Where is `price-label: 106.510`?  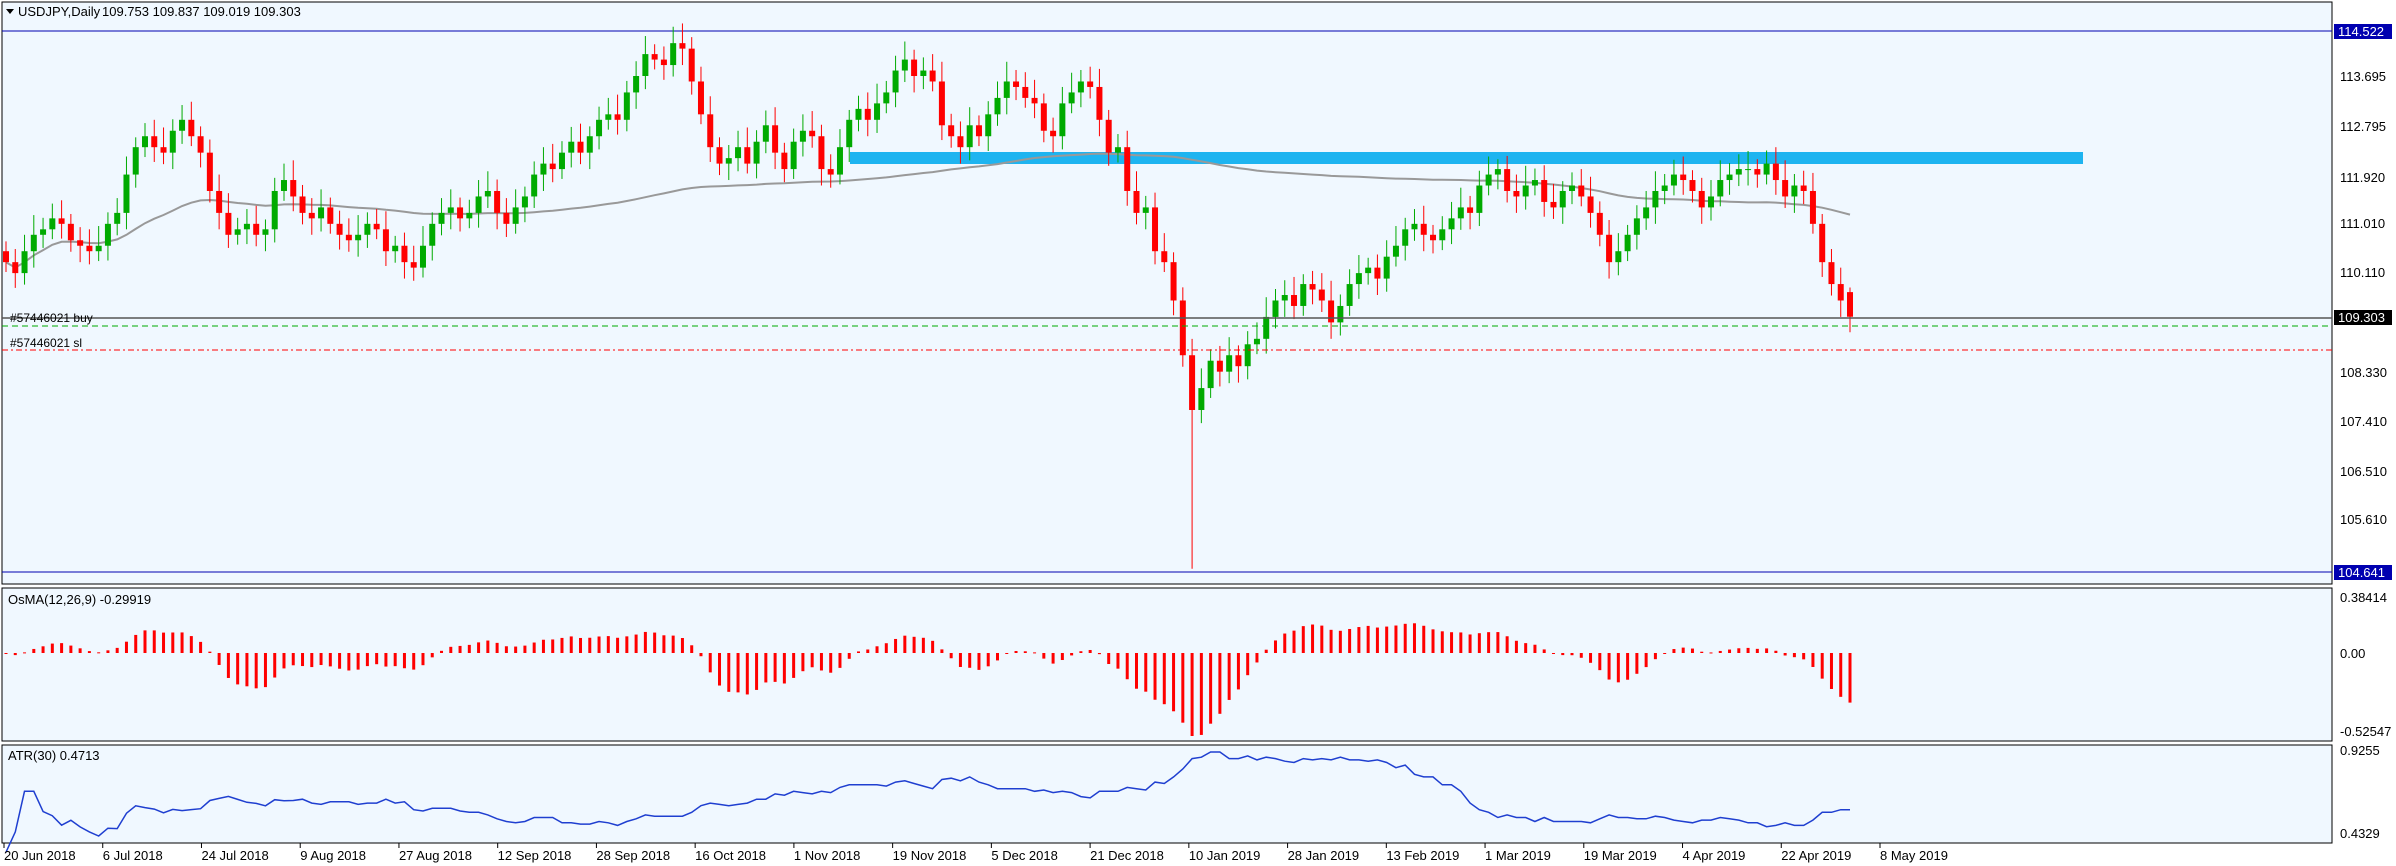 price-label: 106.510 is located at coordinates (2363, 471).